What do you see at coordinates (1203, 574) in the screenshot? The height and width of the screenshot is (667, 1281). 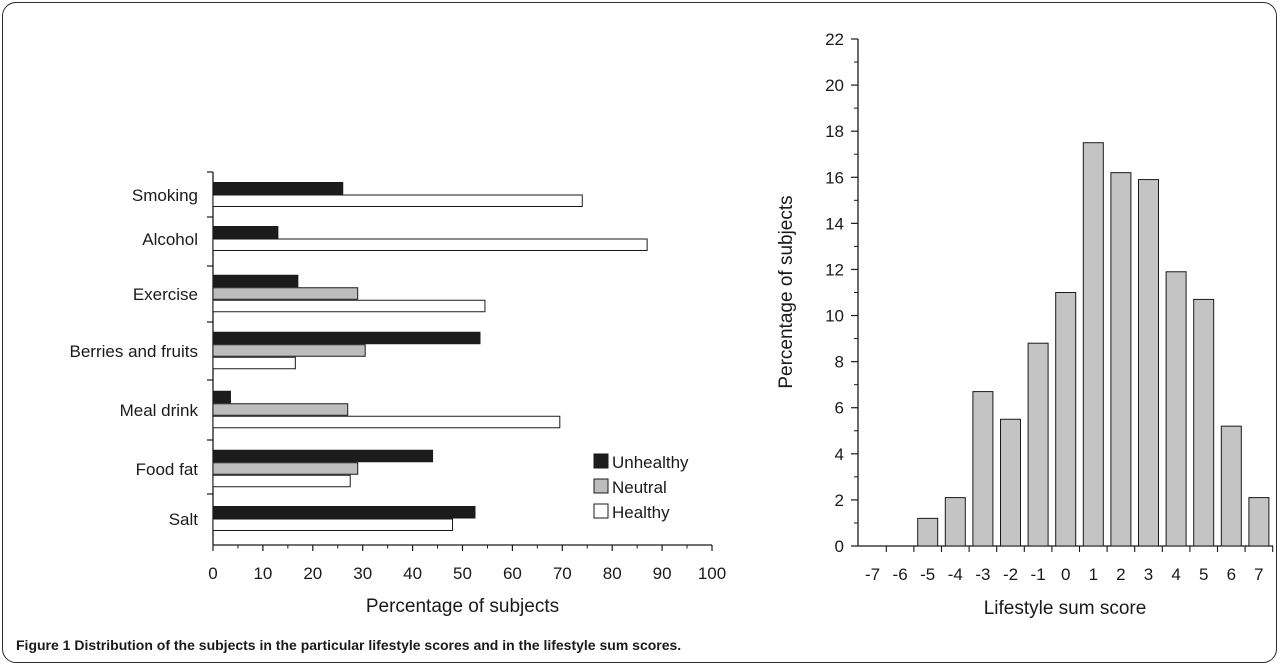 I see `x-tick-label: 5` at bounding box center [1203, 574].